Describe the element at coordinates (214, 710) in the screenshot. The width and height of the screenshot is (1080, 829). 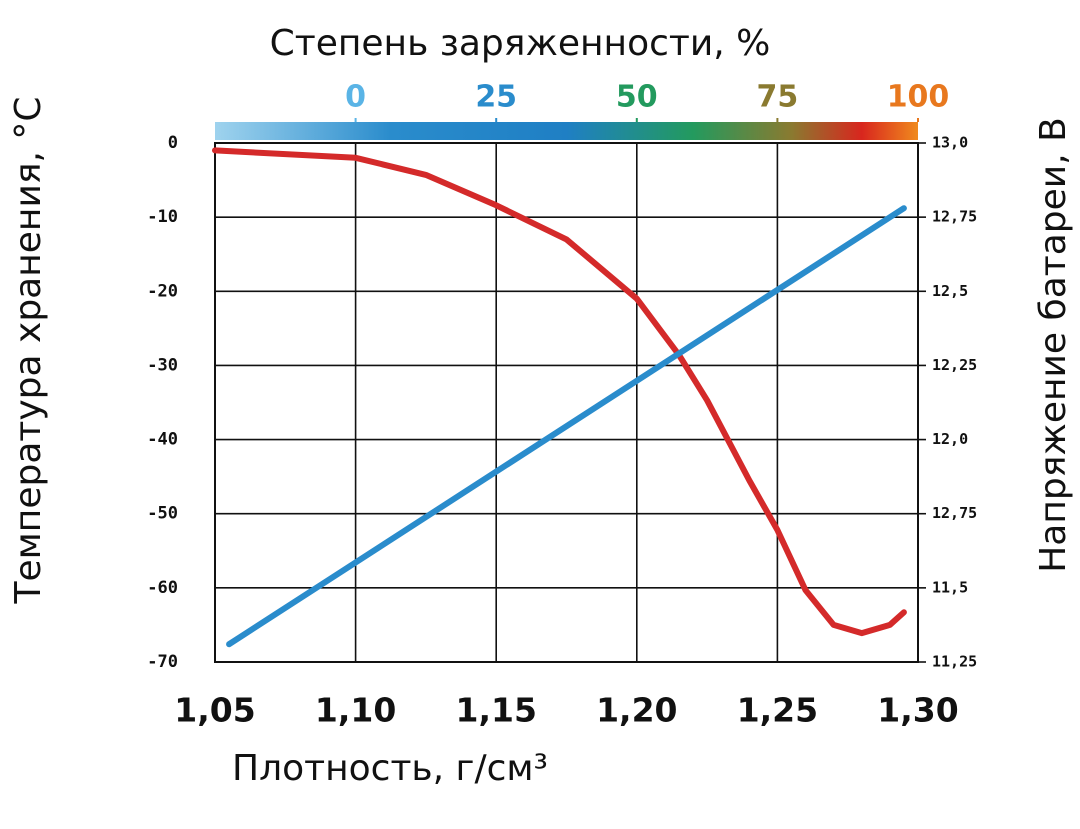
I see `x-tick-label: 1,05` at that location.